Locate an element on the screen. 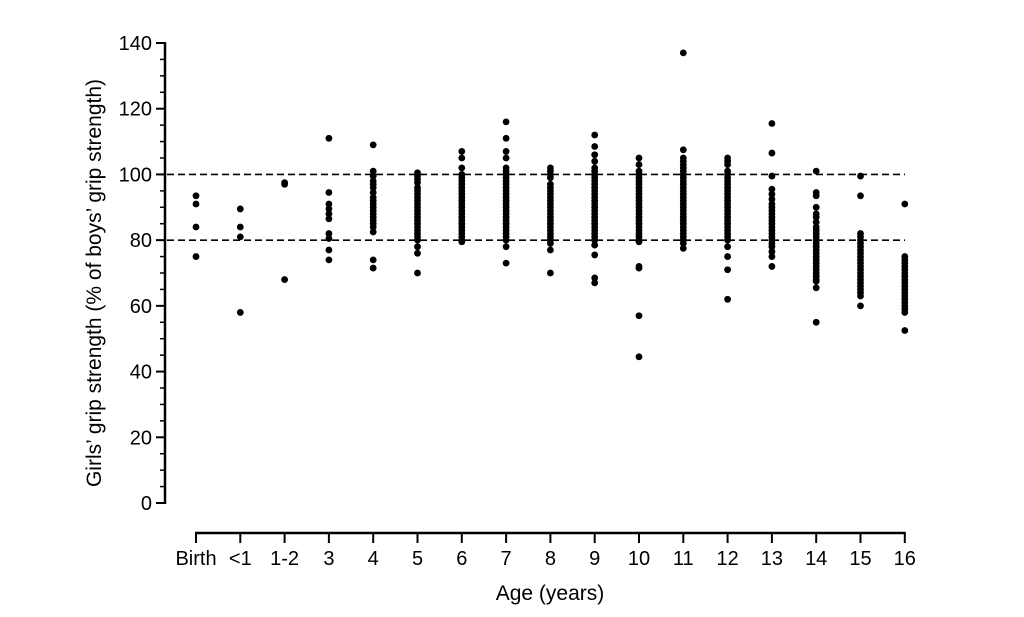 The width and height of the screenshot is (1024, 617). x-tick-label: 10 is located at coordinates (639, 559).